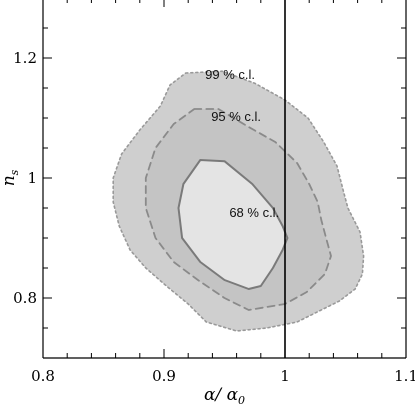 This screenshot has height=404, width=415. What do you see at coordinates (236, 116) in the screenshot?
I see `region-label-95cl: 95 % c.l.` at bounding box center [236, 116].